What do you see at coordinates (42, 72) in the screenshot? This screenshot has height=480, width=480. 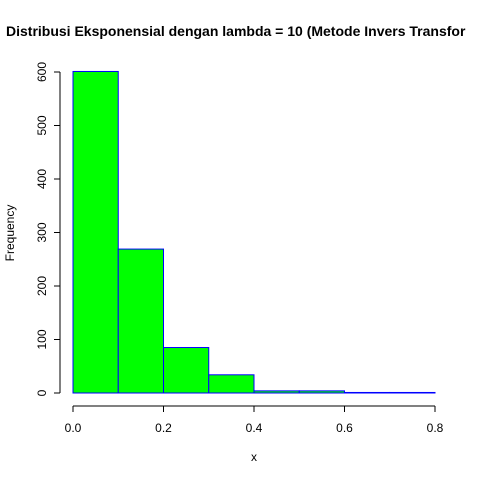 I see `y-tick-label: 600` at bounding box center [42, 72].